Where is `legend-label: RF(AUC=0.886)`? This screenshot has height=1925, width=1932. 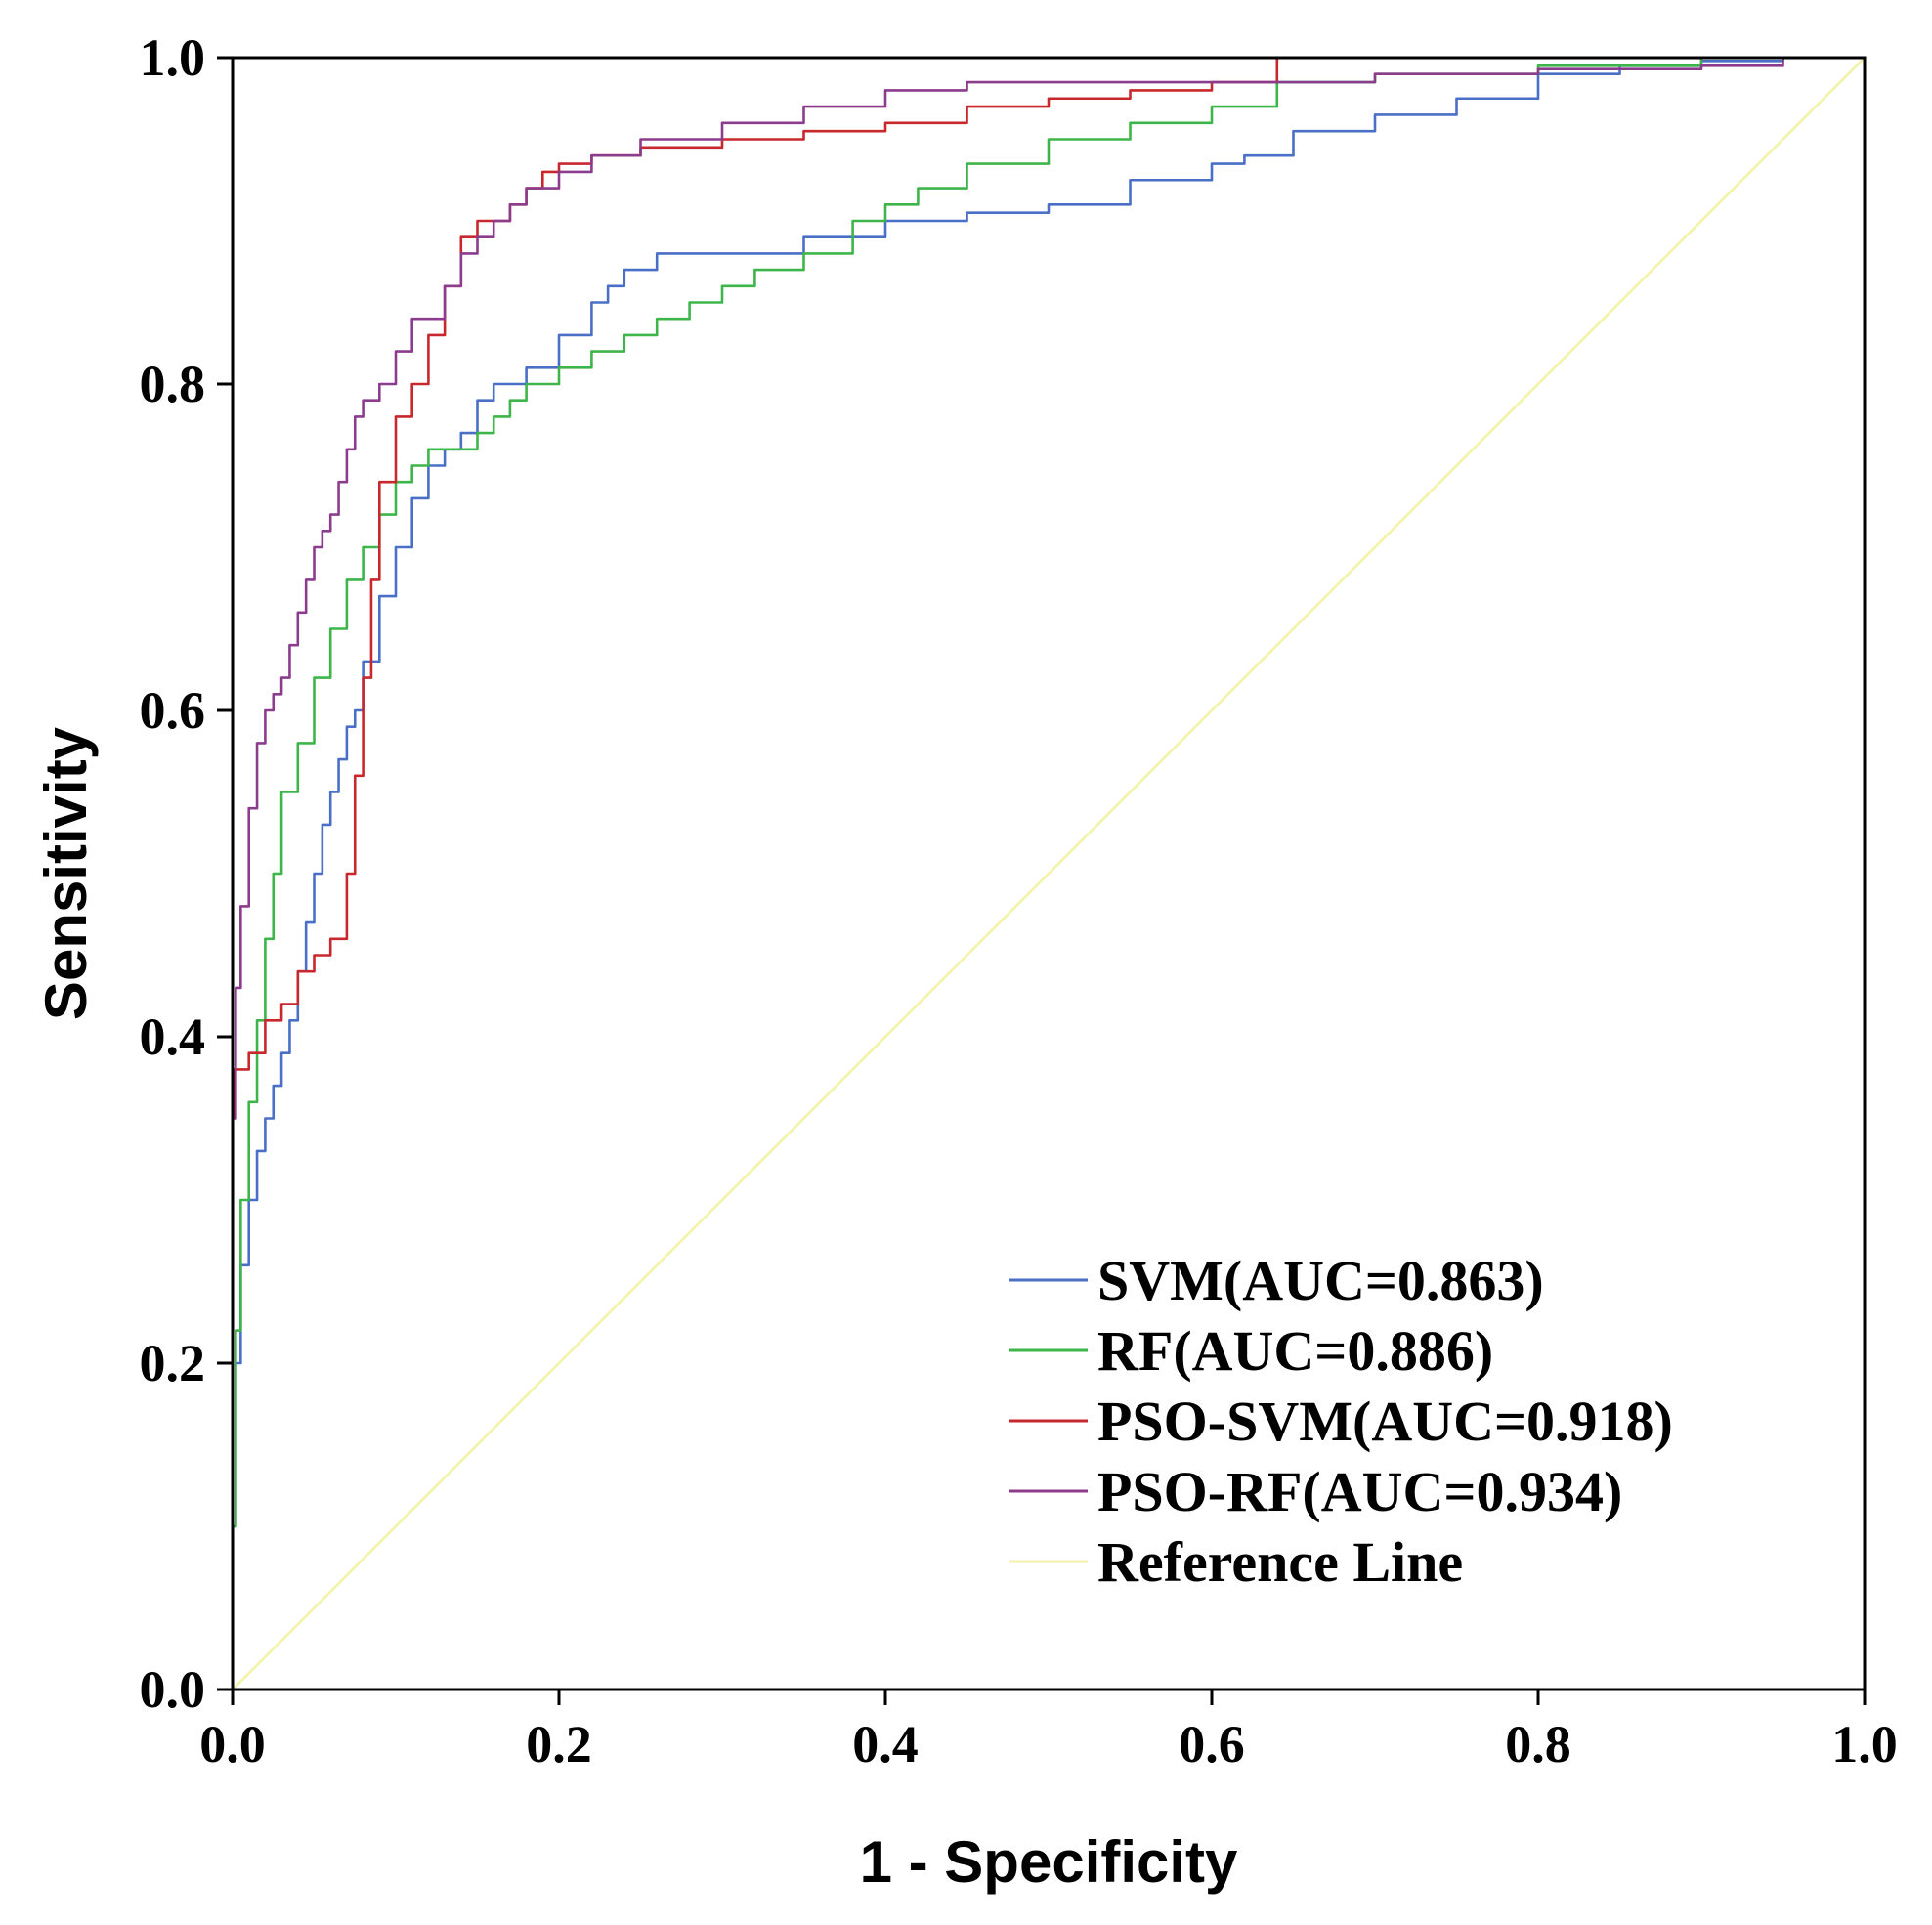
legend-label: RF(AUC=0.886) is located at coordinates (1295, 1351).